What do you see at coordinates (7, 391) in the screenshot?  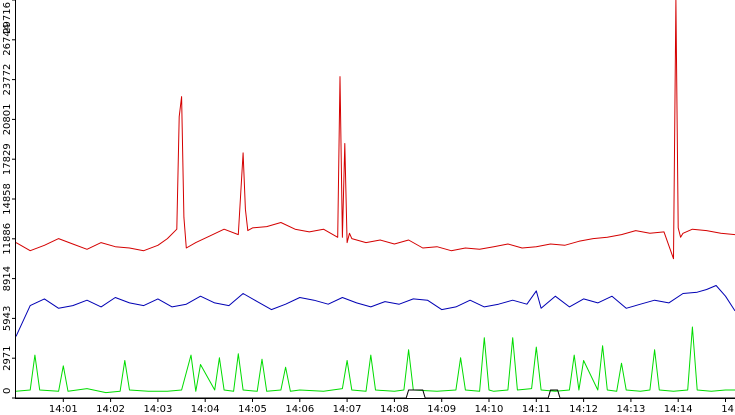 I see `y-tick-label: 0` at bounding box center [7, 391].